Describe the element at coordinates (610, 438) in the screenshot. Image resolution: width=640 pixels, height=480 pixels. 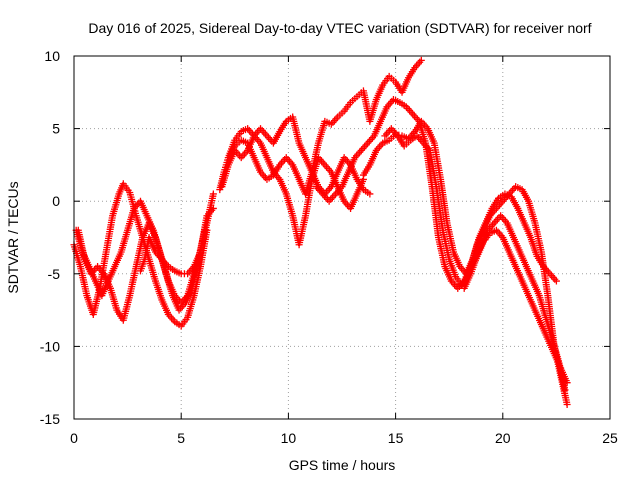
I see `x-tick-label: 25` at that location.